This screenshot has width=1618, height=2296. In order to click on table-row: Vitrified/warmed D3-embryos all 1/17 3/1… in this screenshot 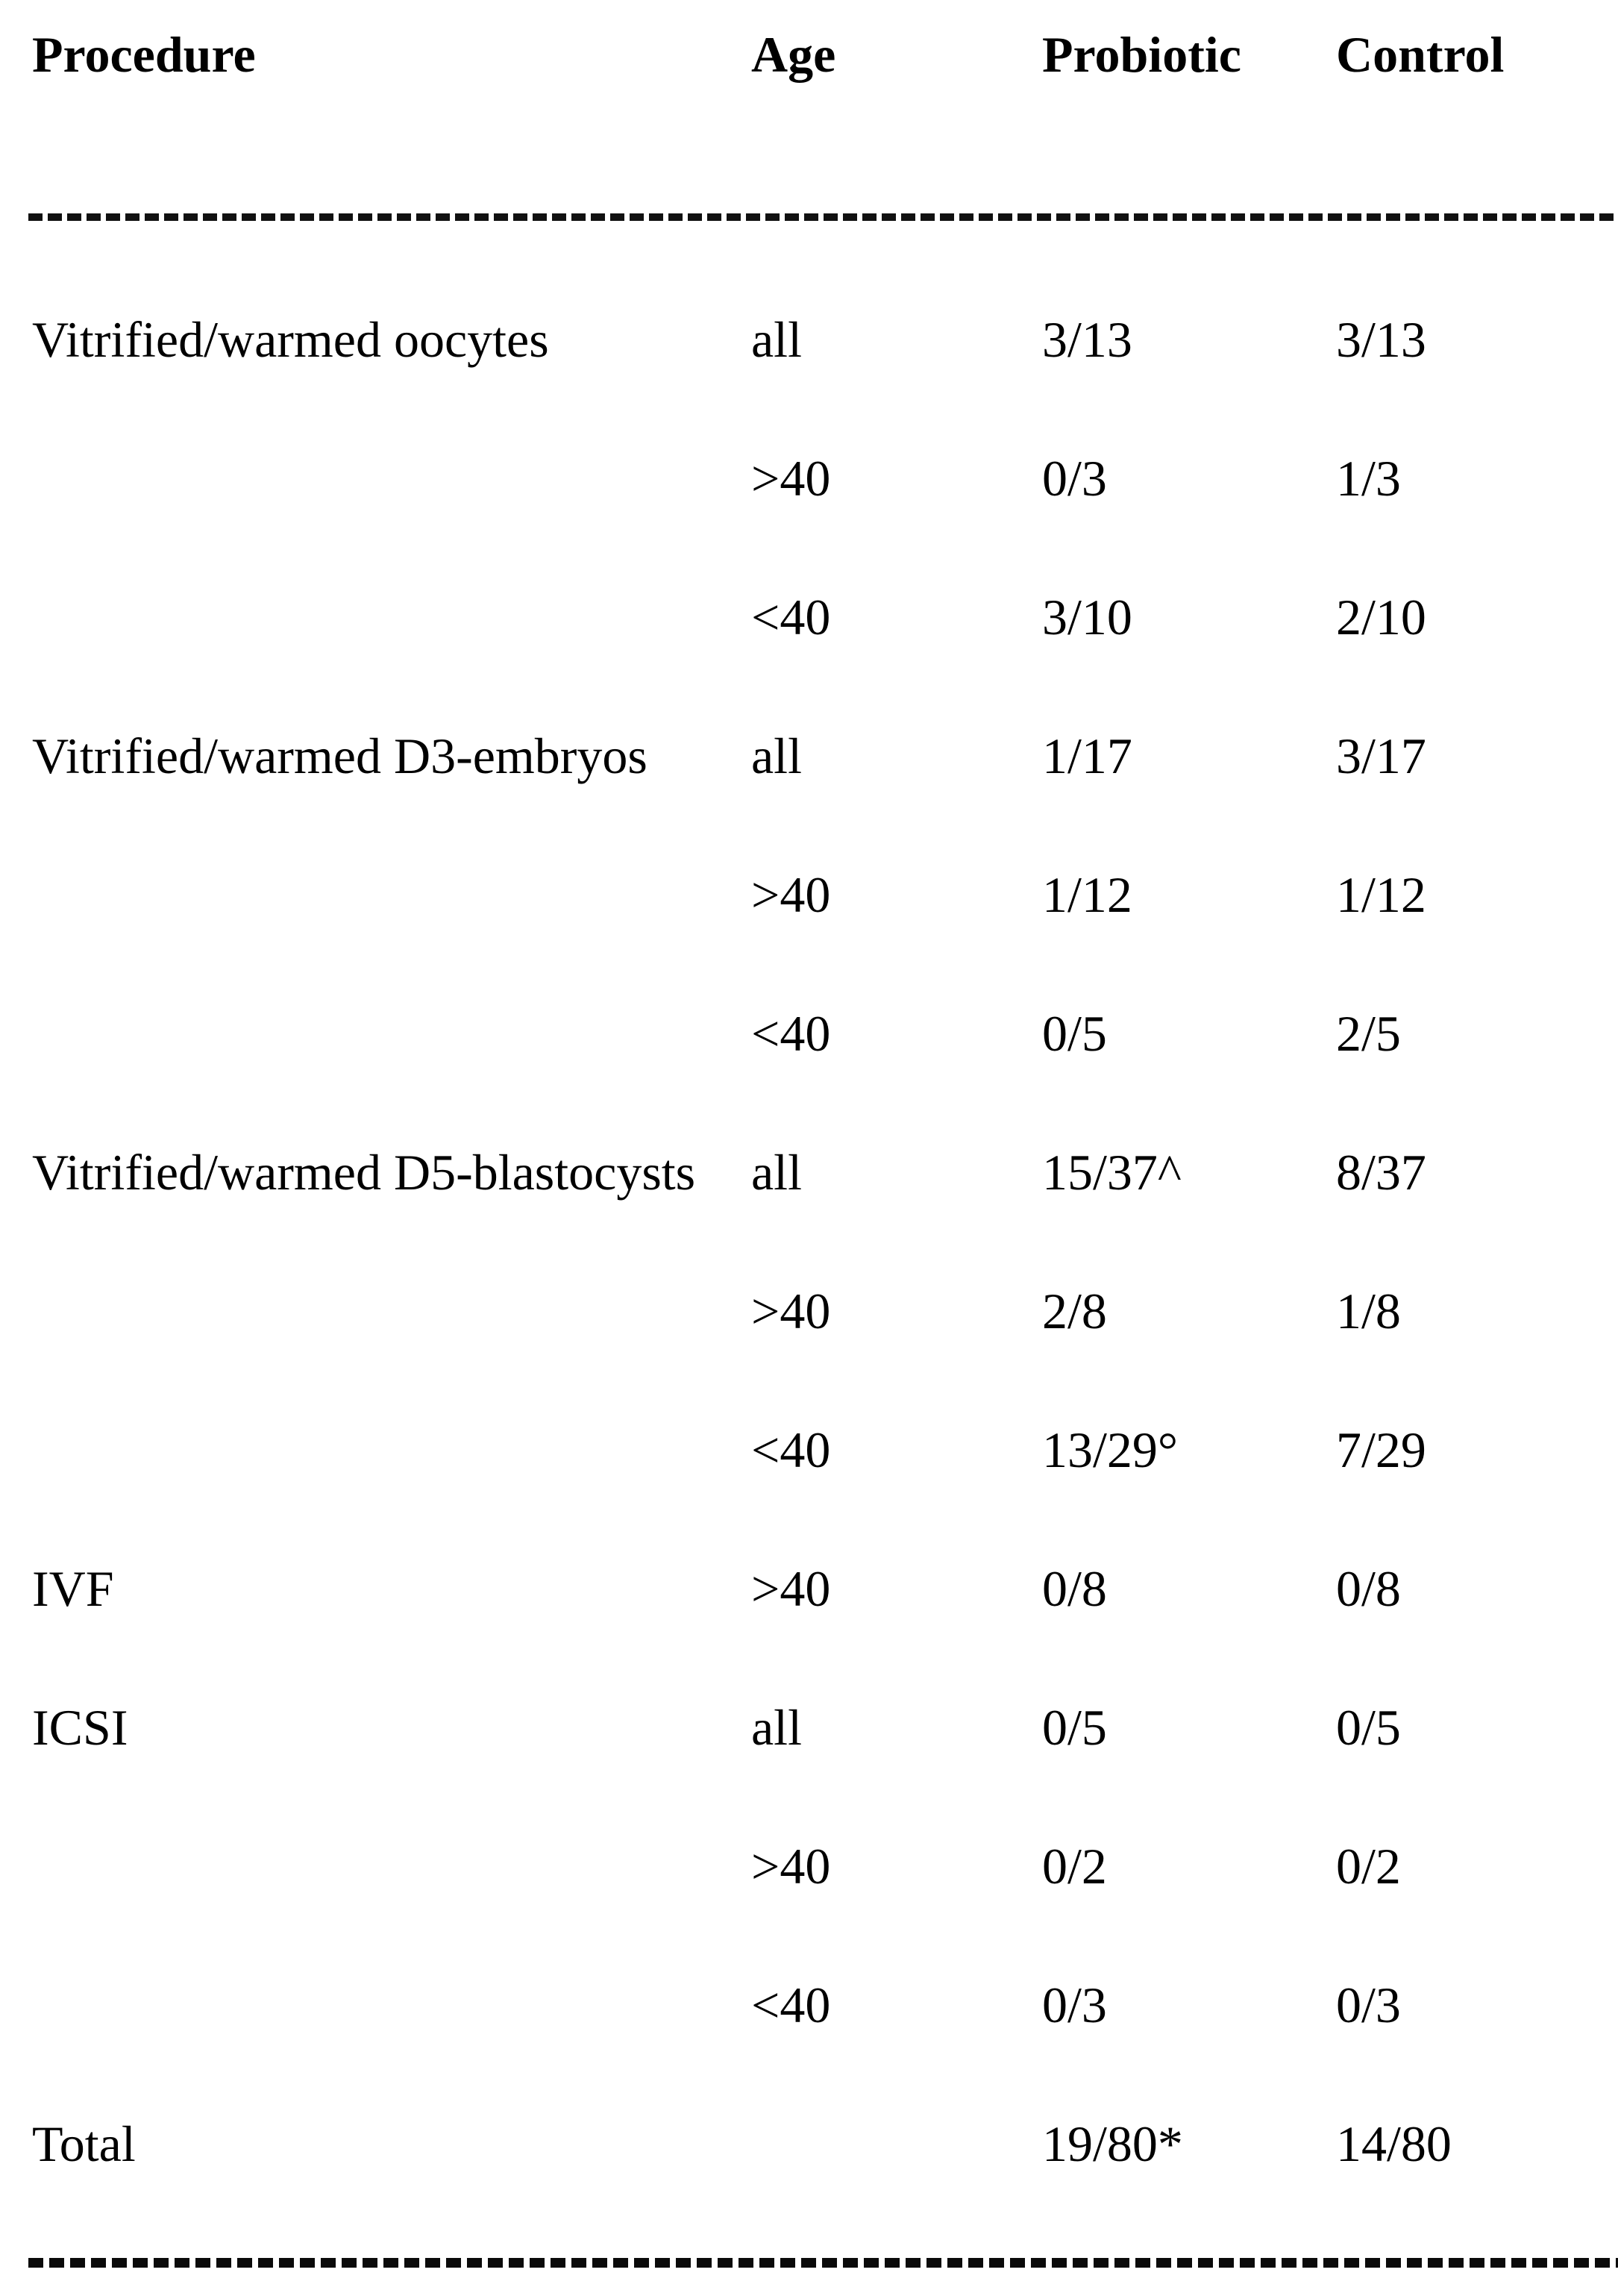, I will do `click(809, 769)`.